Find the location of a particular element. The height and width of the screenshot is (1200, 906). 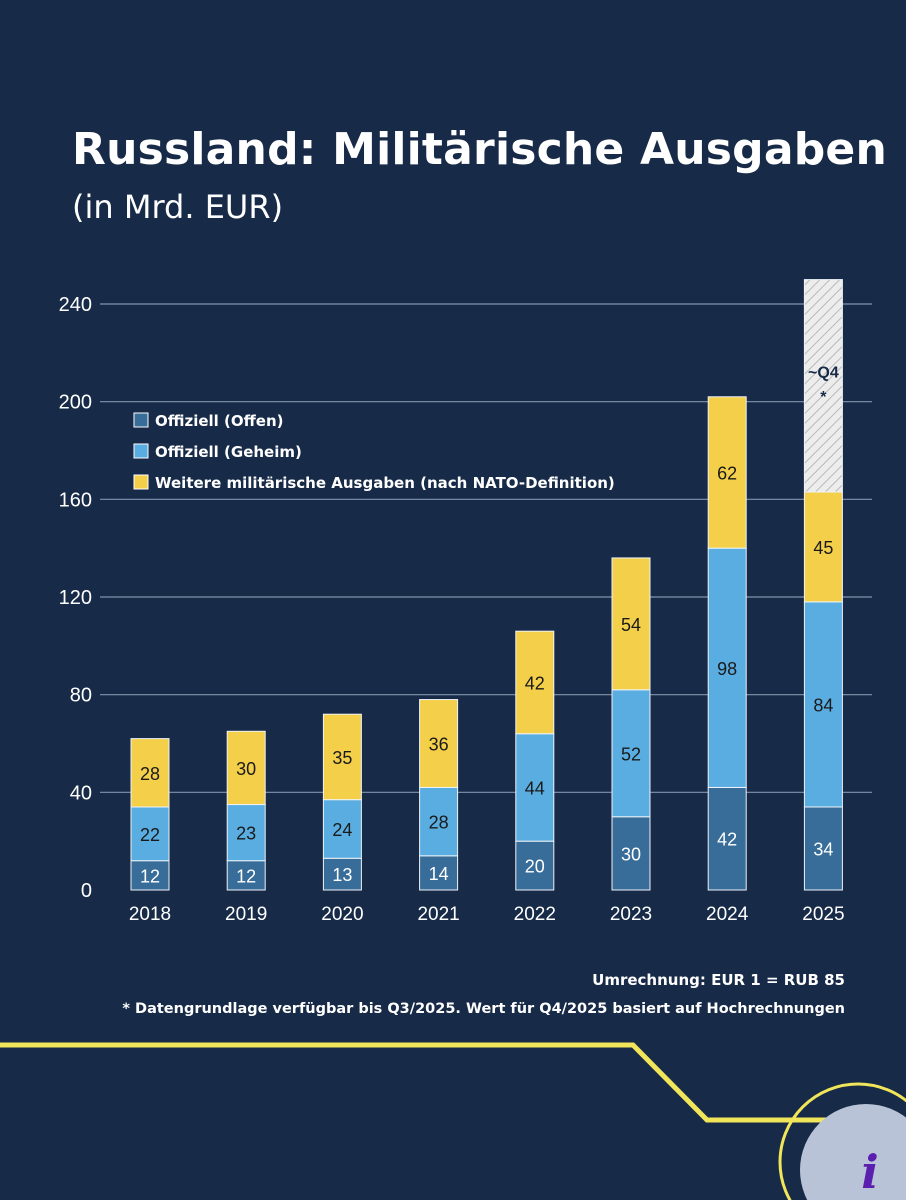

data-label: 20 is located at coordinates (535, 867).